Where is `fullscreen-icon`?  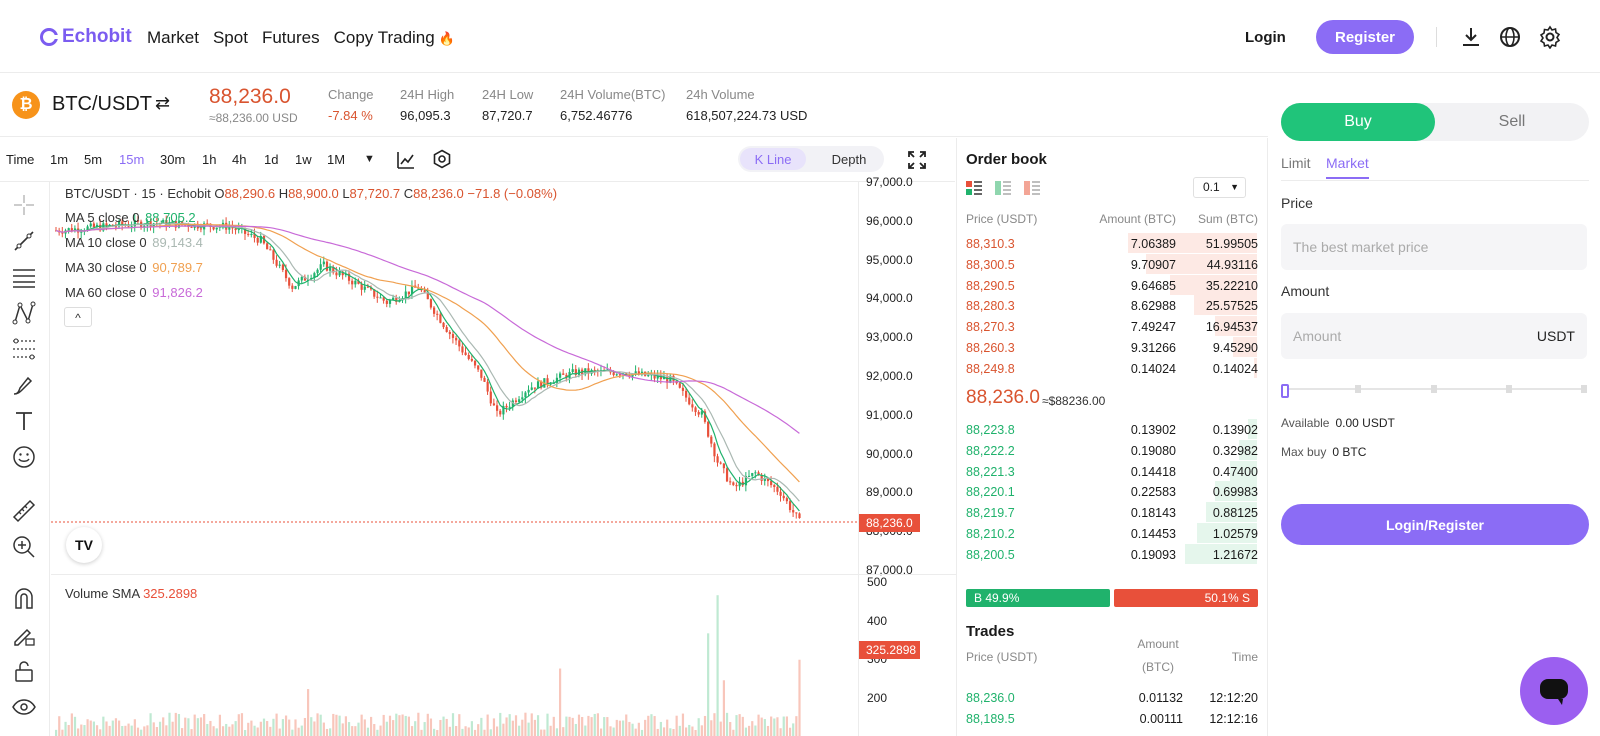 fullscreen-icon is located at coordinates (917, 160).